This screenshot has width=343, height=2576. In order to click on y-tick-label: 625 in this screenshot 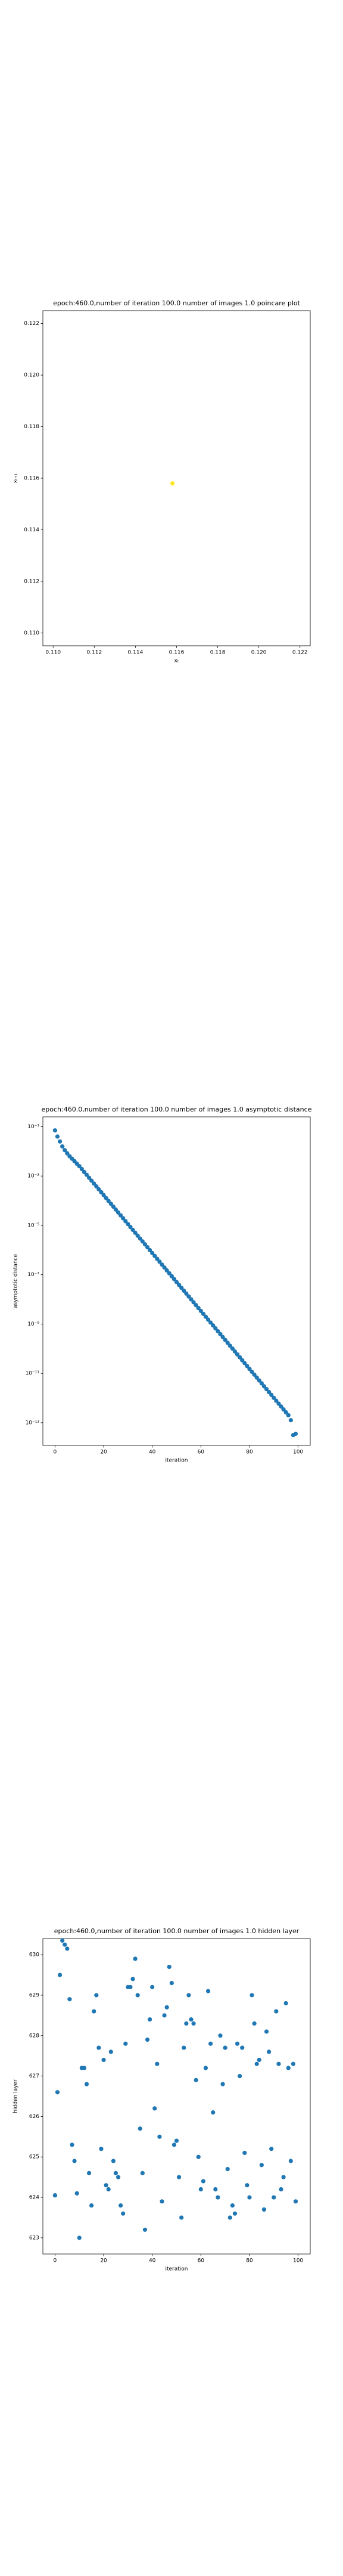, I will do `click(34, 2157)`.